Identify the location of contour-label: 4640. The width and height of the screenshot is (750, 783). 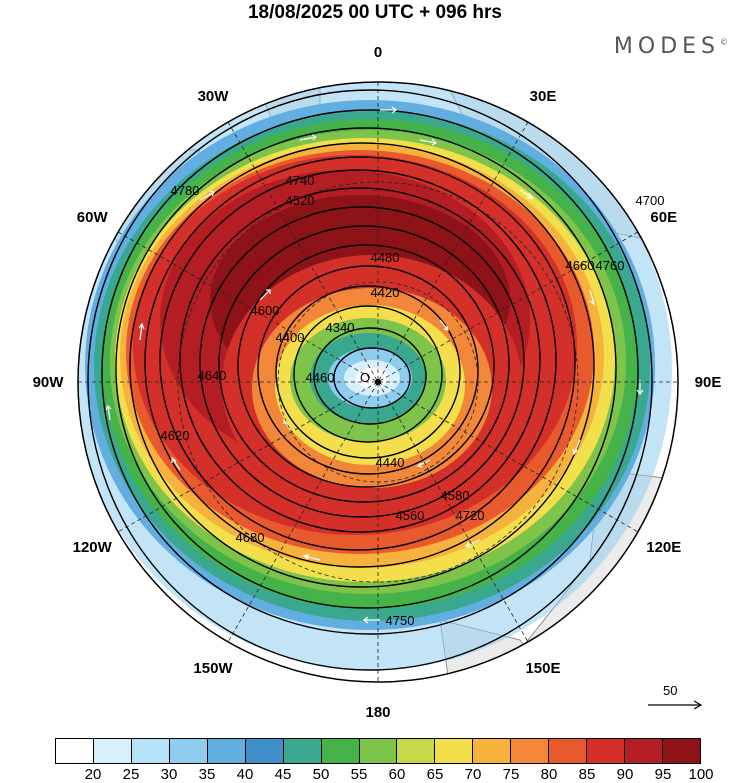
(212, 375).